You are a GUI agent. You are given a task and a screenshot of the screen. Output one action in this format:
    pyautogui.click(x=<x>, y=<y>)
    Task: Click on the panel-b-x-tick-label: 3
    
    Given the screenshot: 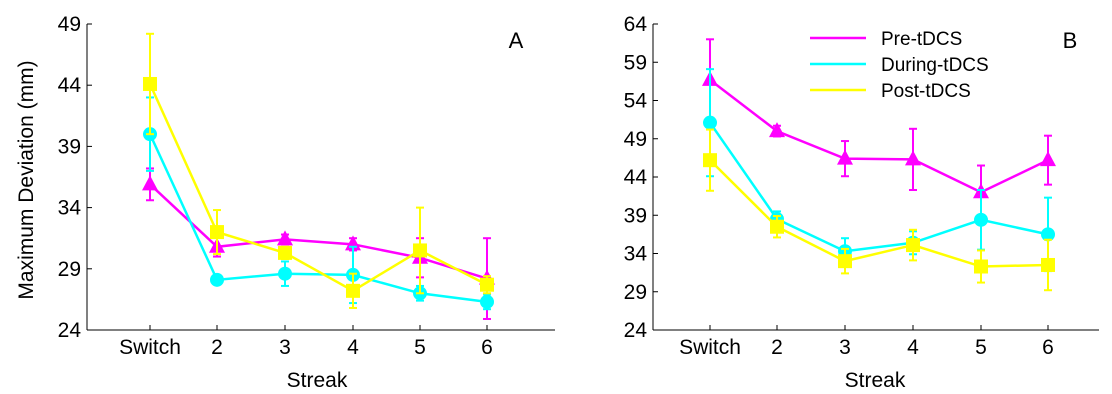 What is the action you would take?
    pyautogui.click(x=845, y=347)
    